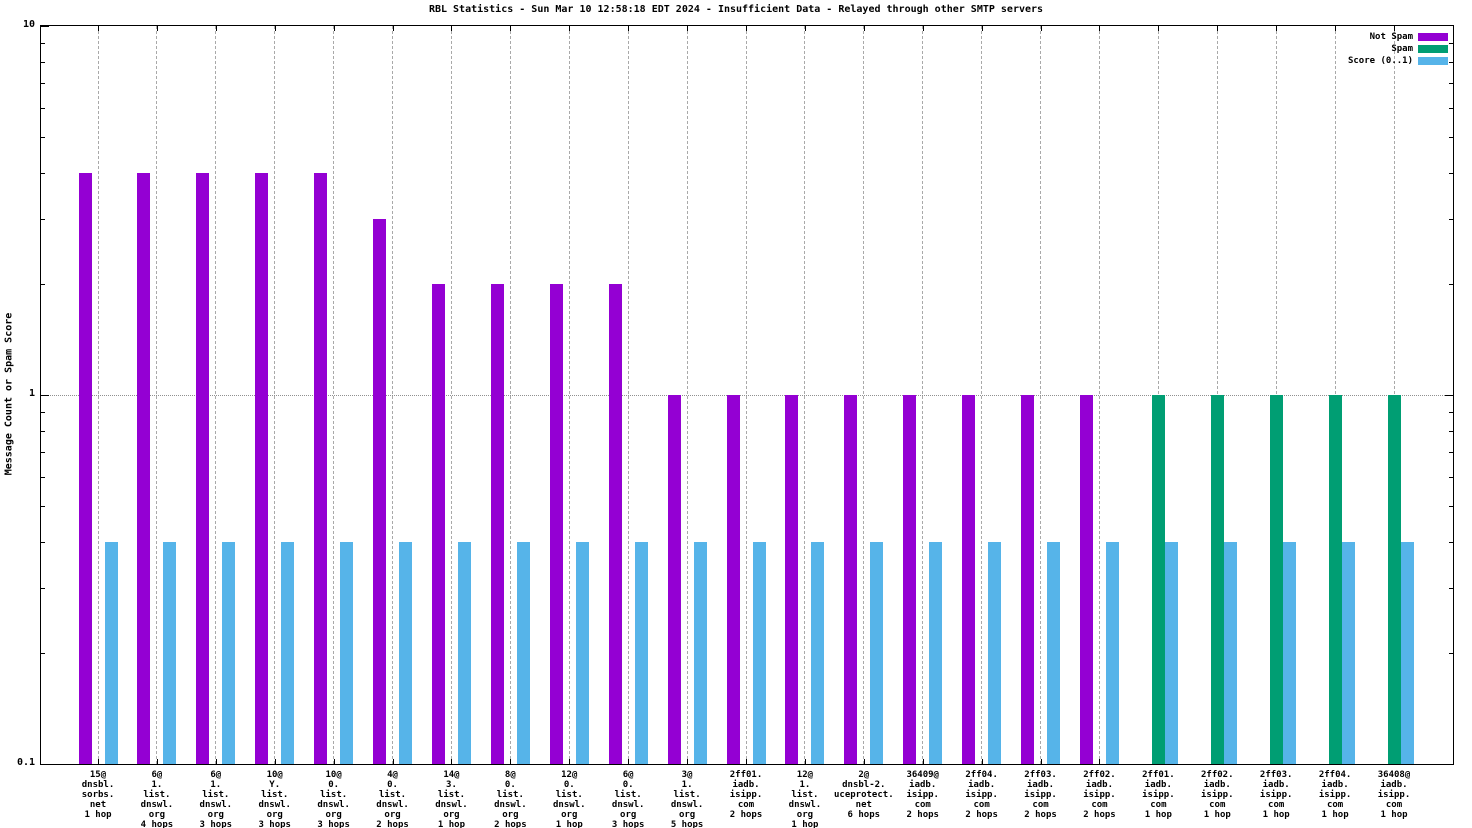 This screenshot has height=828, width=1472. I want to click on x-axis-category-label: 2ff02. iadb. isipp. com 2 hops, so click(1099, 795).